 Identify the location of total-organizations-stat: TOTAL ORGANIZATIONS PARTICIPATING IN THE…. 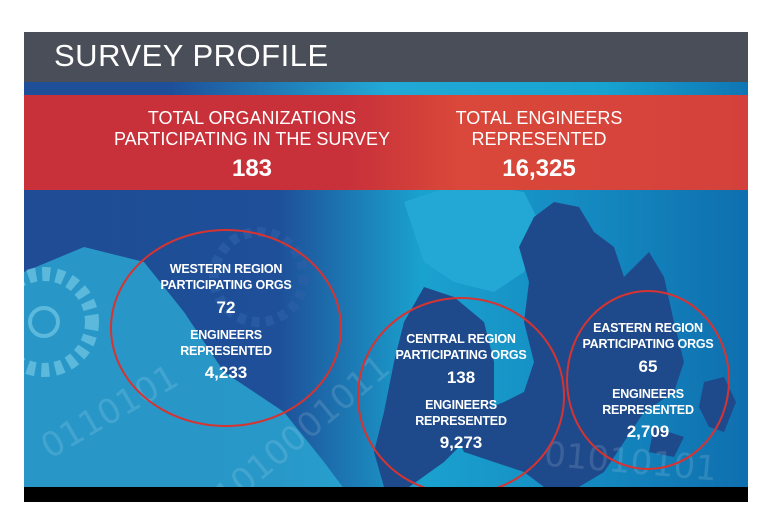
(252, 145).